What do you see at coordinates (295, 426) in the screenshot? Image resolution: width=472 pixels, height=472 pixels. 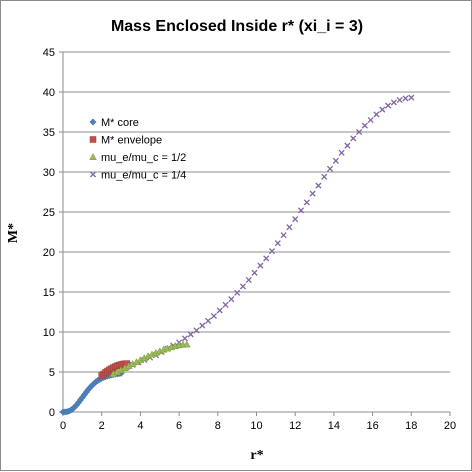 I see `x-tick-label: 12` at bounding box center [295, 426].